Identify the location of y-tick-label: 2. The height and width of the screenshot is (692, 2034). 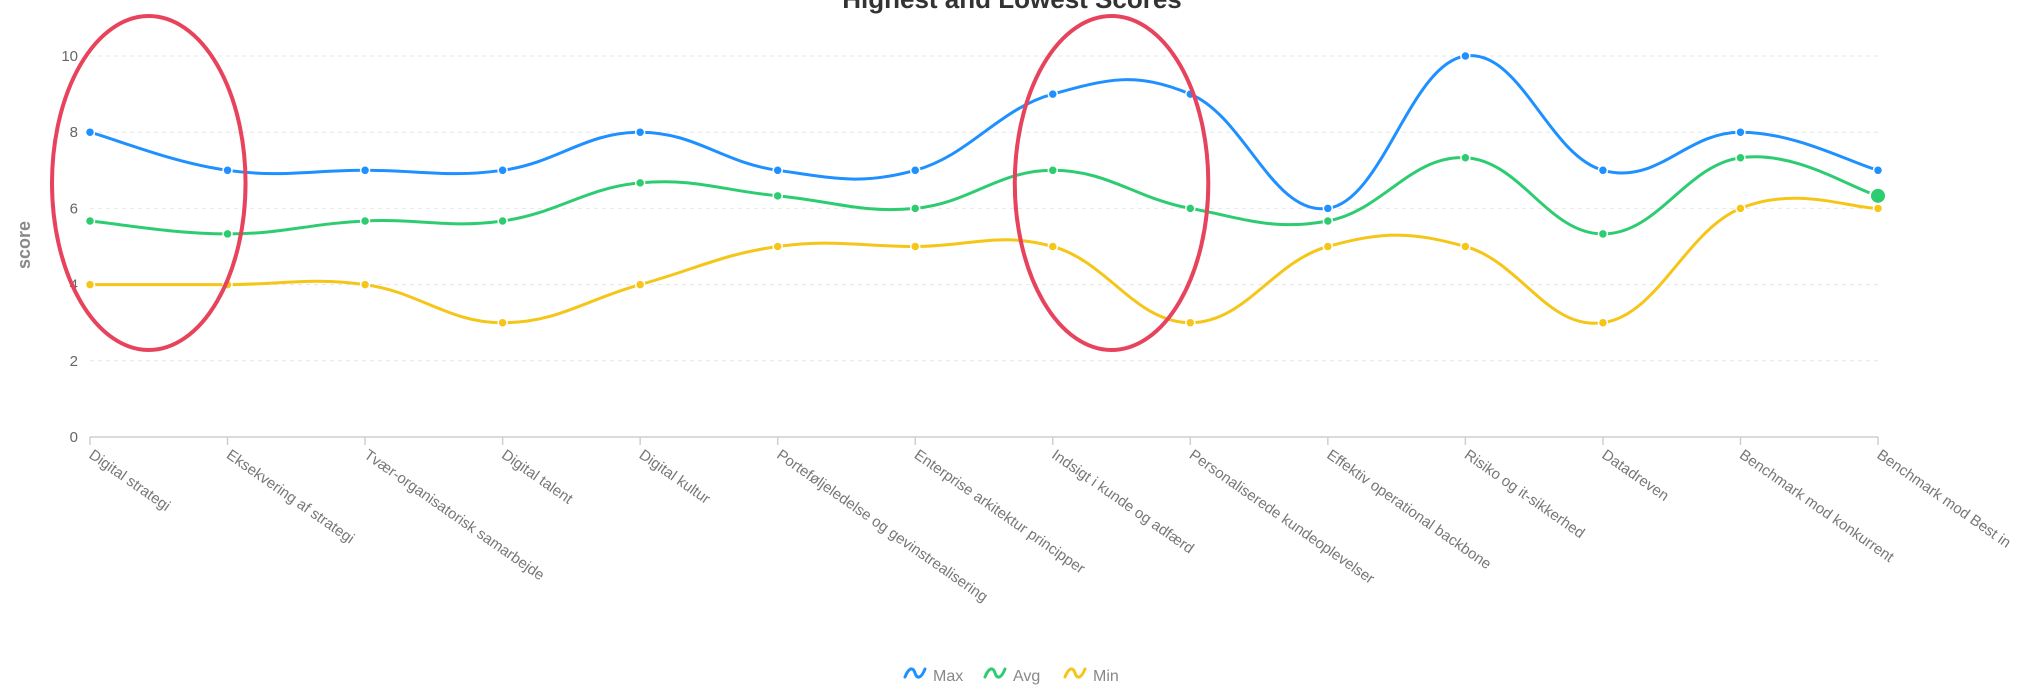
(74, 361).